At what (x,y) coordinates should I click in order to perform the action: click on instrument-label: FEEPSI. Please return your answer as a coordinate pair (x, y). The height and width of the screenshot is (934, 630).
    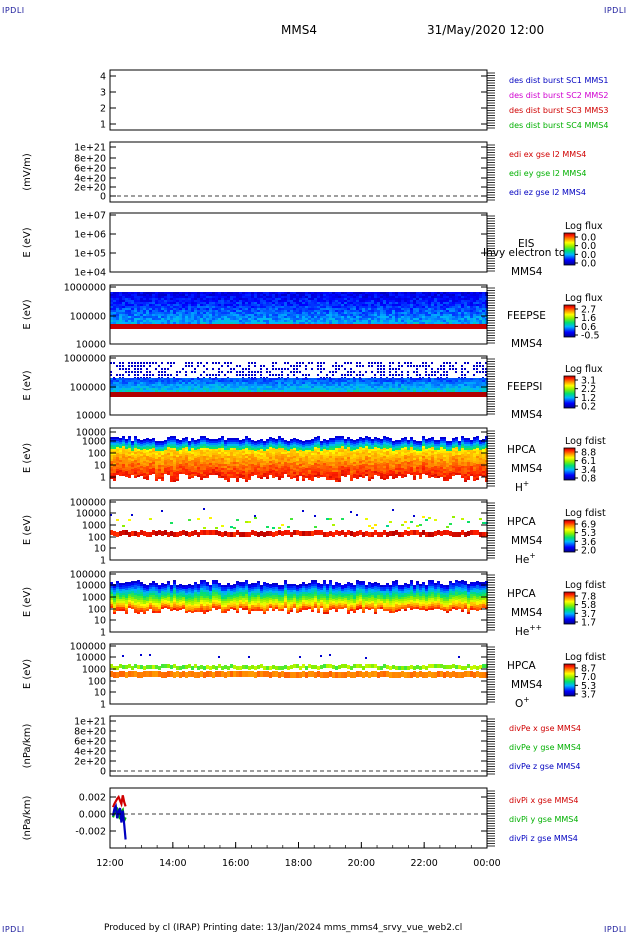
    Looking at the image, I should click on (524, 387).